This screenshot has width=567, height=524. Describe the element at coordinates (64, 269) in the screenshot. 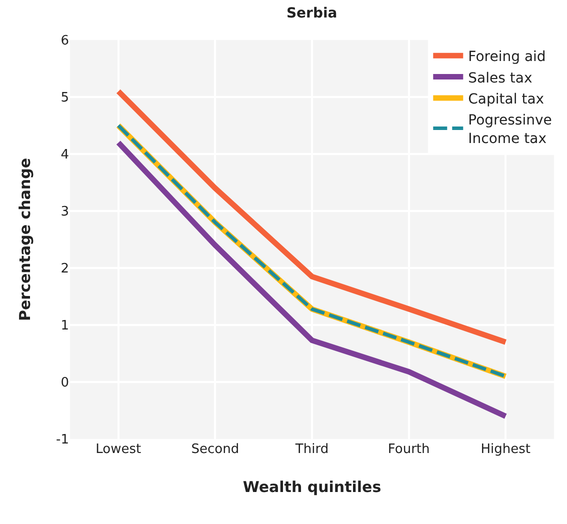

I see `y-tick-label: 2` at that location.